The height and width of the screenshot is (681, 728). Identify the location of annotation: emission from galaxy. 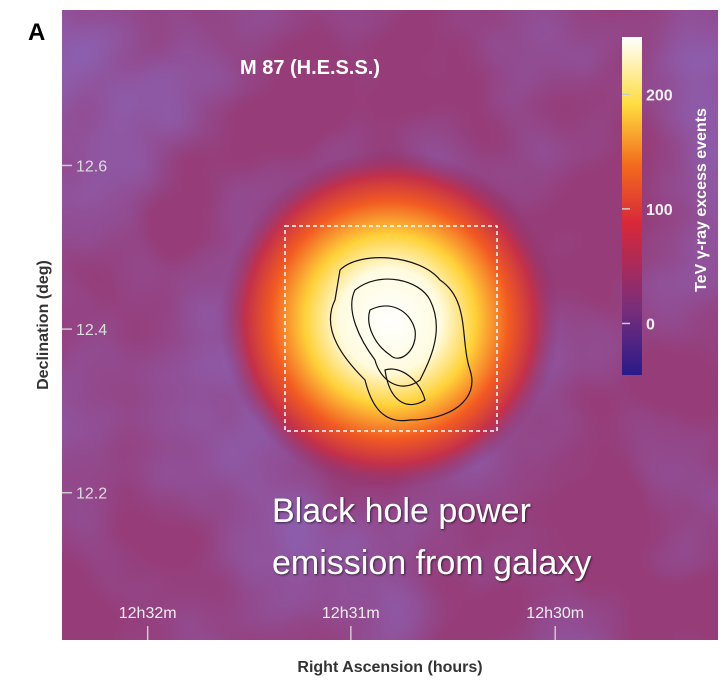
(431, 563).